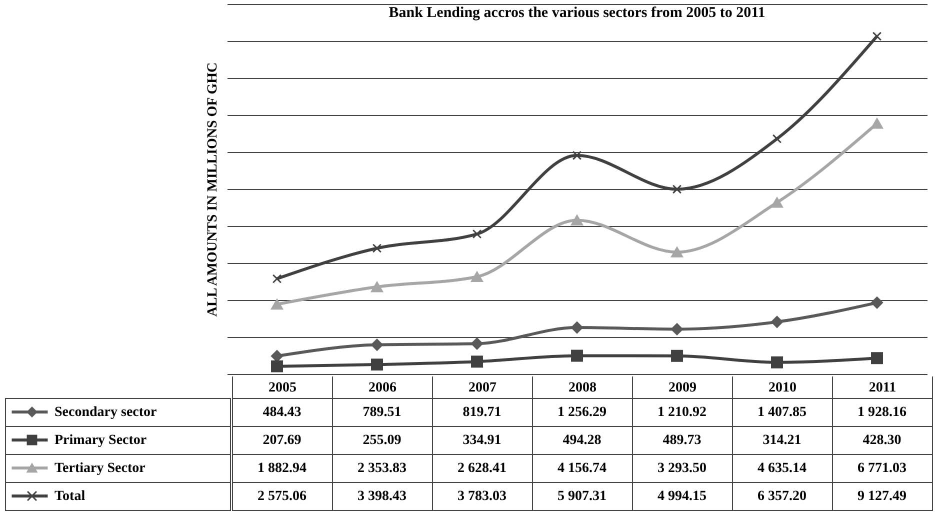 The width and height of the screenshot is (935, 531). What do you see at coordinates (105, 412) in the screenshot?
I see `legend-label: Secondary sector` at bounding box center [105, 412].